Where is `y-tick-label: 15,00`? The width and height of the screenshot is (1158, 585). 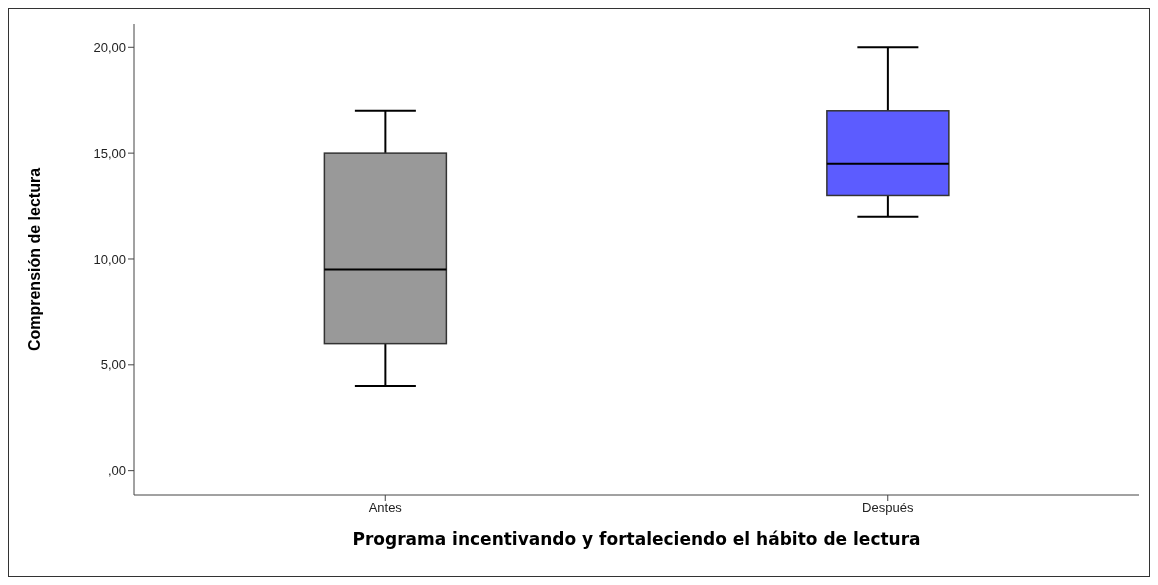 y-tick-label: 15,00 is located at coordinates (109, 153).